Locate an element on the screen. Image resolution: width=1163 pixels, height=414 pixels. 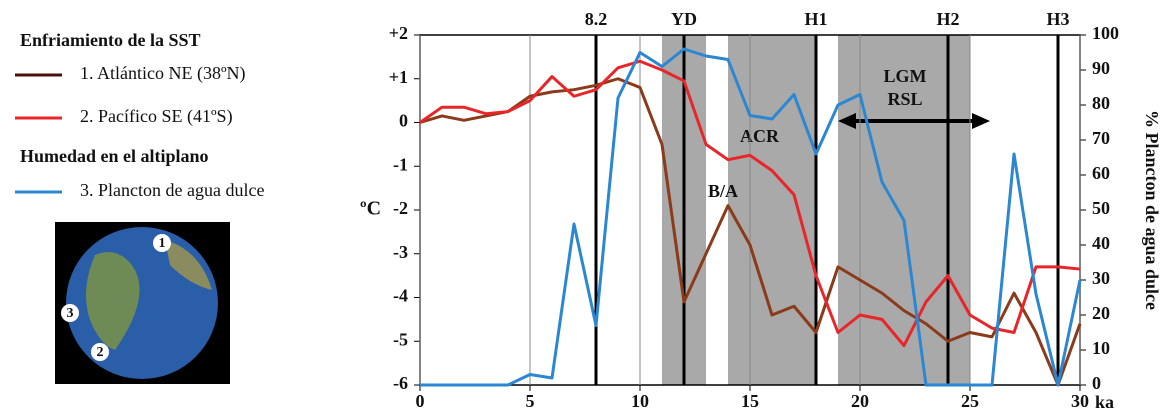
event-label: H2 is located at coordinates (947, 19).